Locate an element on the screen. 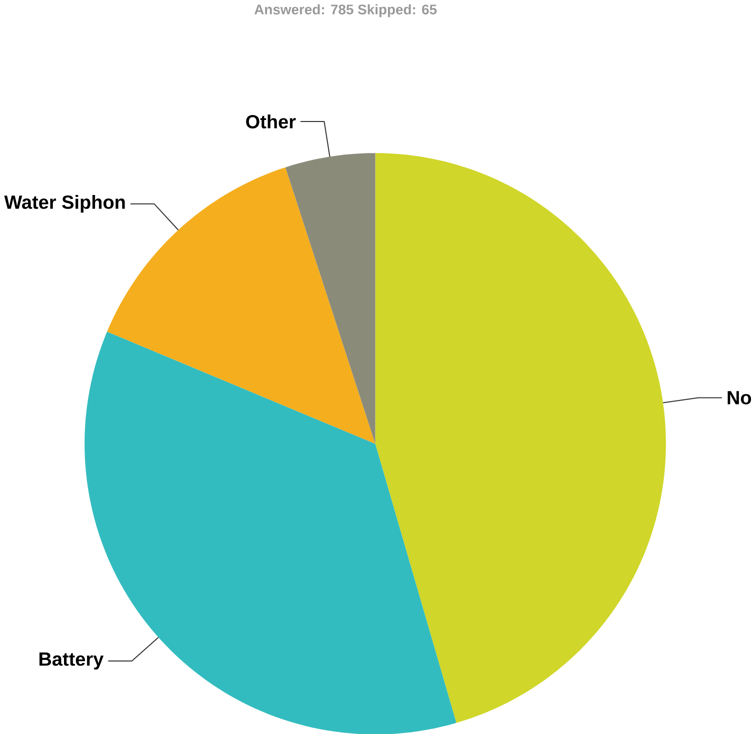  chart-title: Answered: 785 Skipped: 65 is located at coordinates (345, 10).